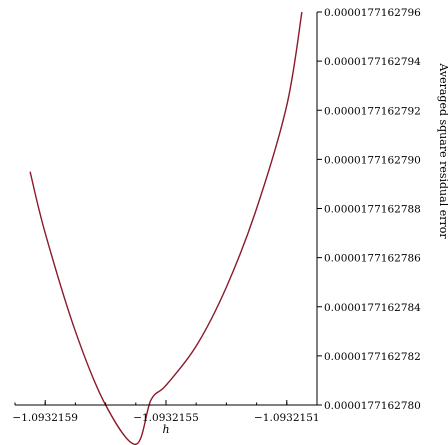 The height and width of the screenshot is (445, 448). I want to click on x-tick-label: −1.0932155, so click(166, 418).